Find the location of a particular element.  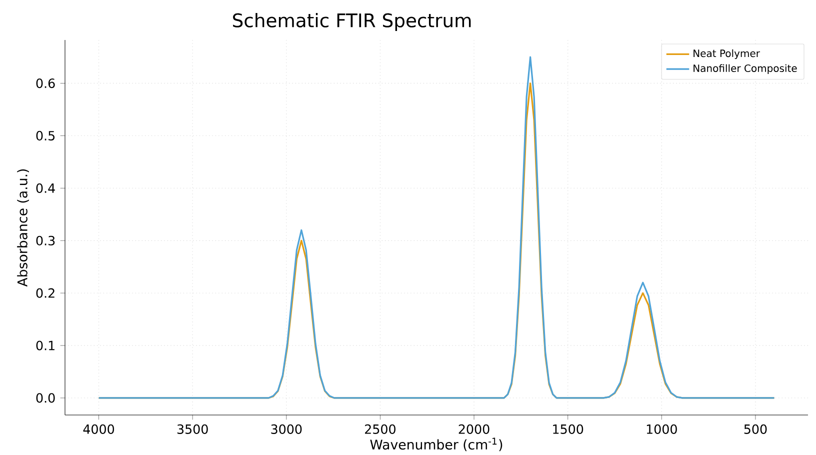

y-tick-label: 0.0 is located at coordinates (45, 398).